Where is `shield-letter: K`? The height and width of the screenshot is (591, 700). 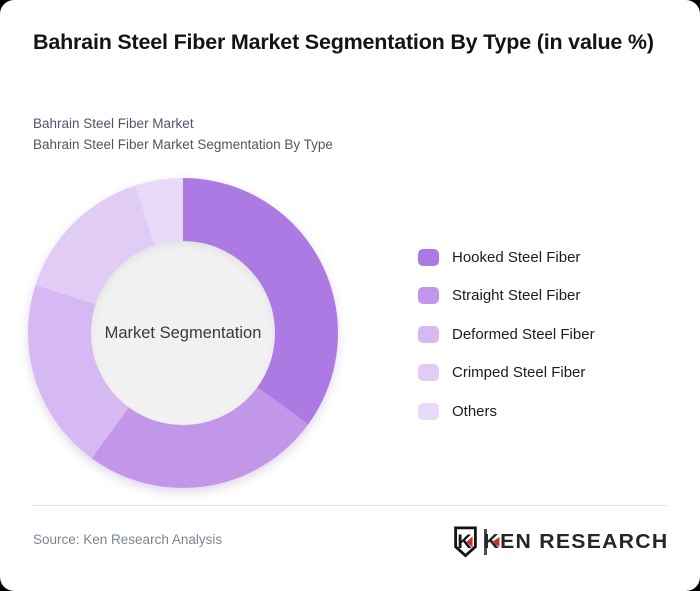
shield-letter: K is located at coordinates (464, 542).